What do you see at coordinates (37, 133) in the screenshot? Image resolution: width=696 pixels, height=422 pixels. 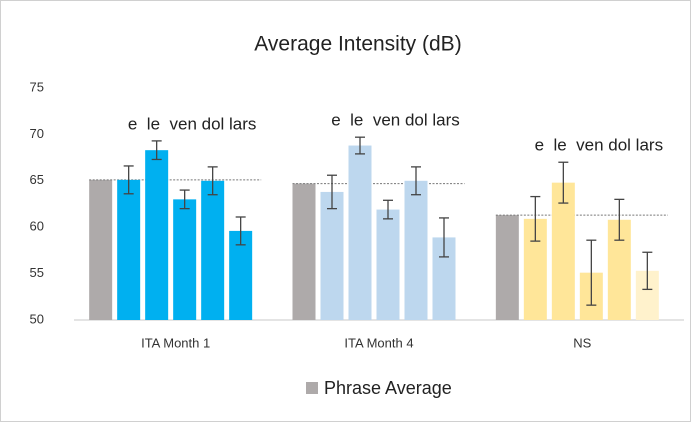 I see `y-tick-label: 70` at bounding box center [37, 133].